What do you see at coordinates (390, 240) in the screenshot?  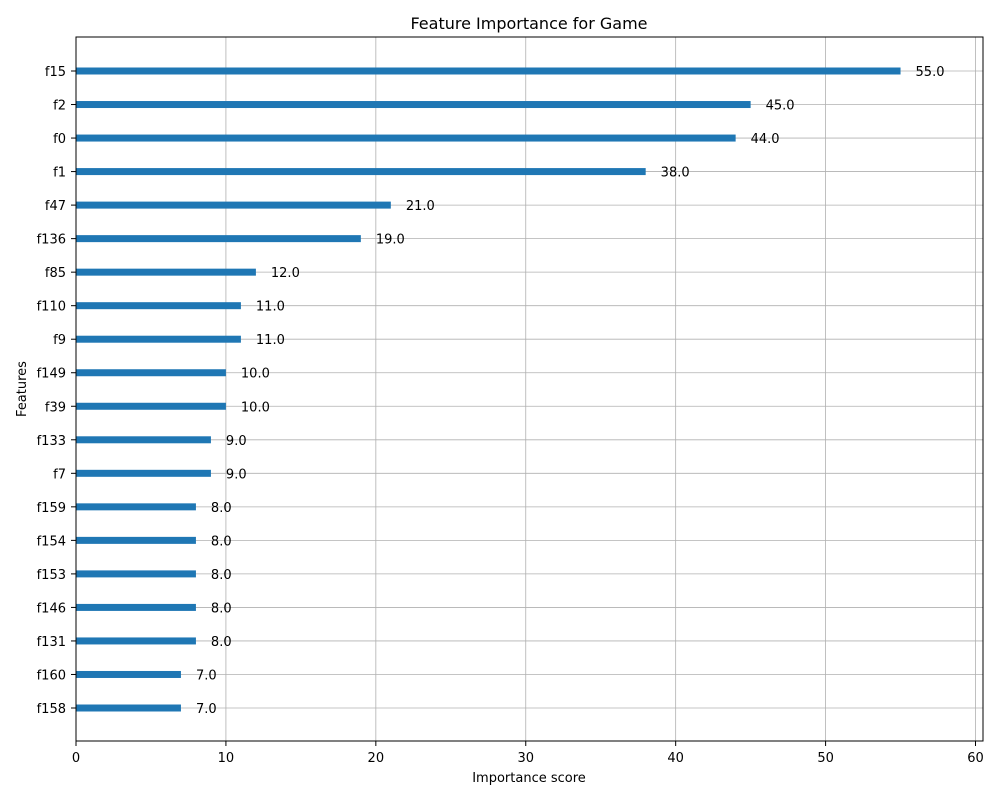 I see `data-label: 19.0` at bounding box center [390, 240].